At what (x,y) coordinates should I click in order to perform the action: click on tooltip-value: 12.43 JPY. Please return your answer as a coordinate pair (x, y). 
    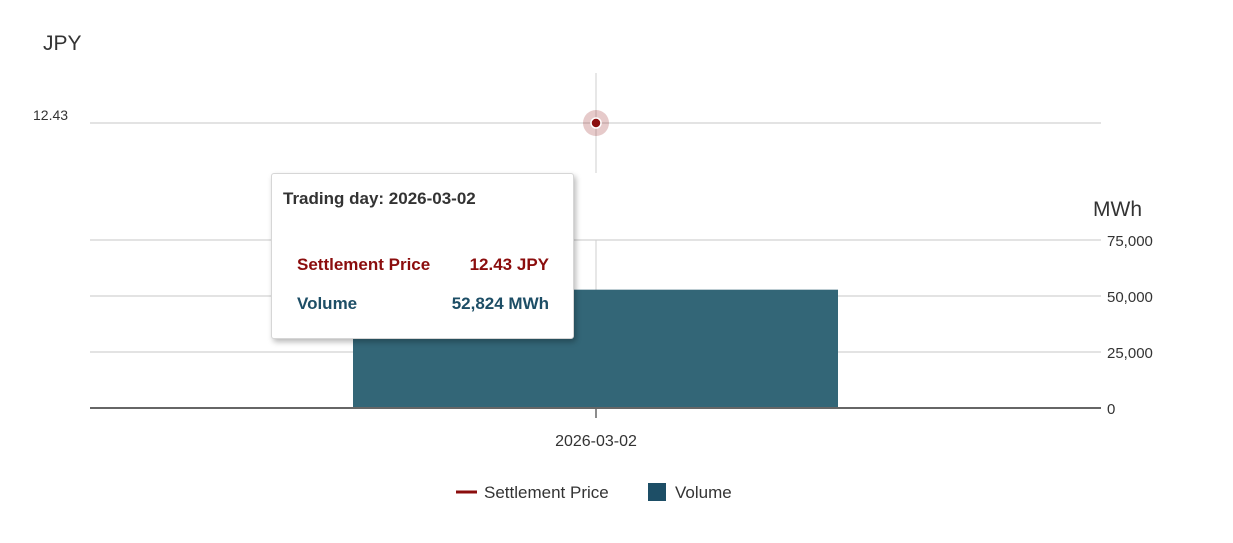
    Looking at the image, I should click on (509, 264).